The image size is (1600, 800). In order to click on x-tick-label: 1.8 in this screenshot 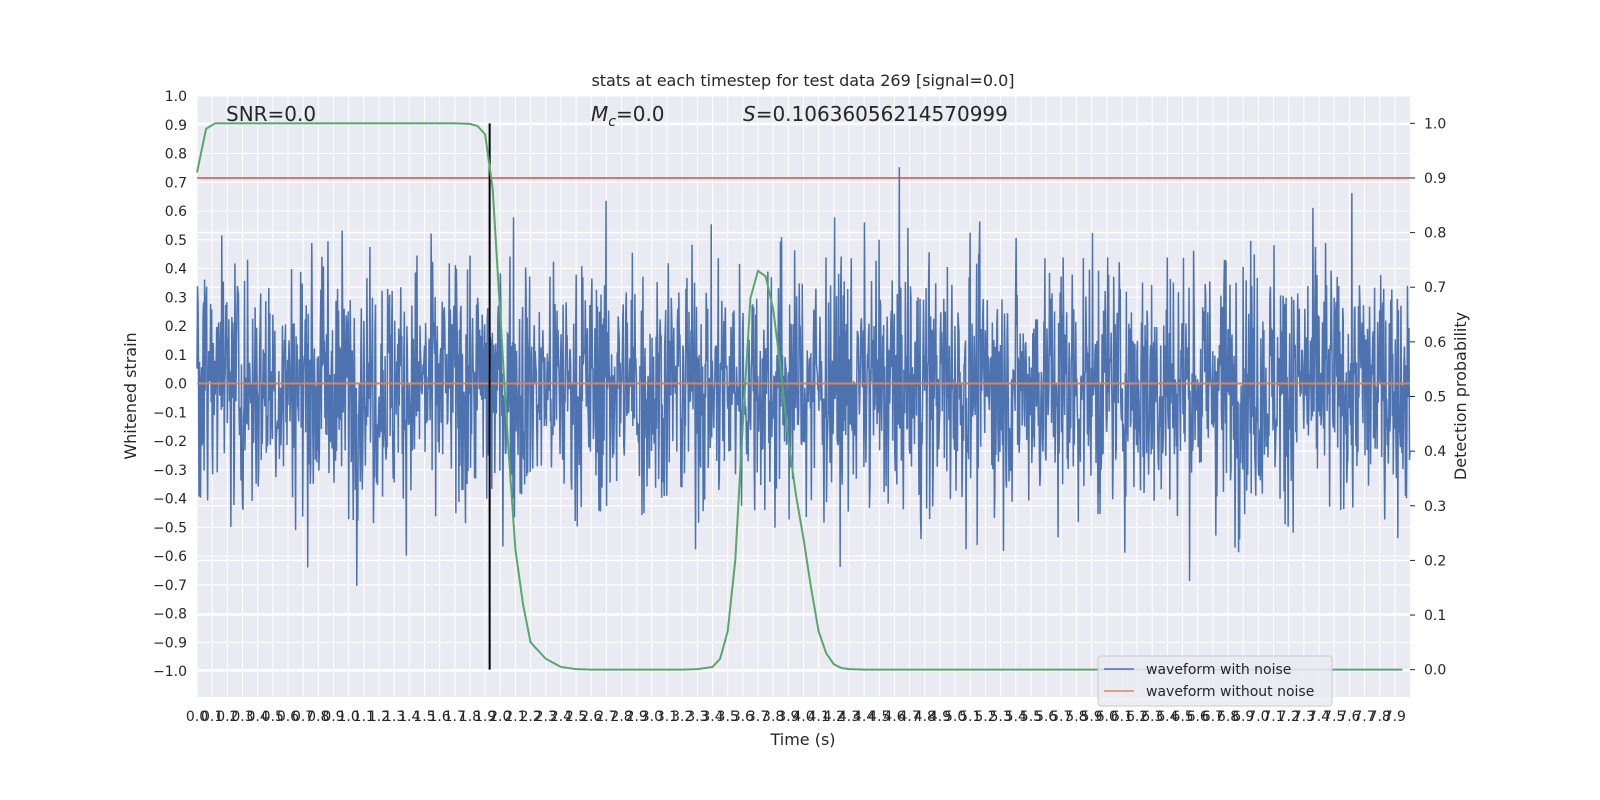, I will do `click(470, 717)`.